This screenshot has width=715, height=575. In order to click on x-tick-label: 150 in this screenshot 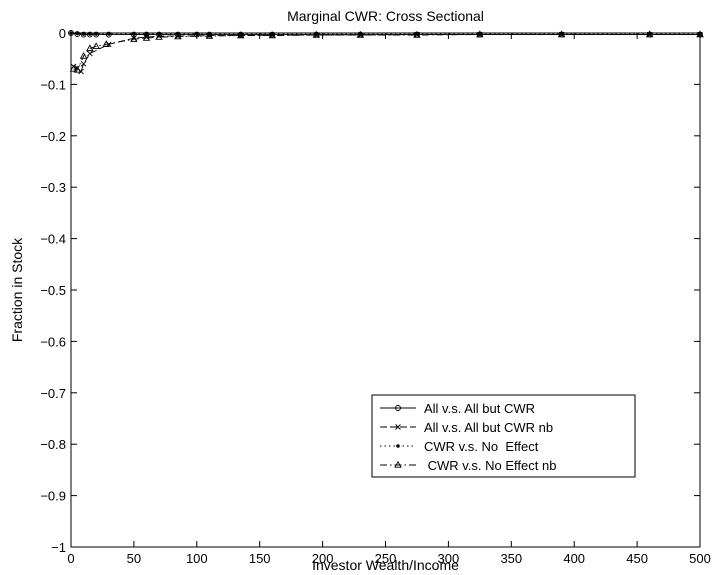, I will do `click(260, 558)`.